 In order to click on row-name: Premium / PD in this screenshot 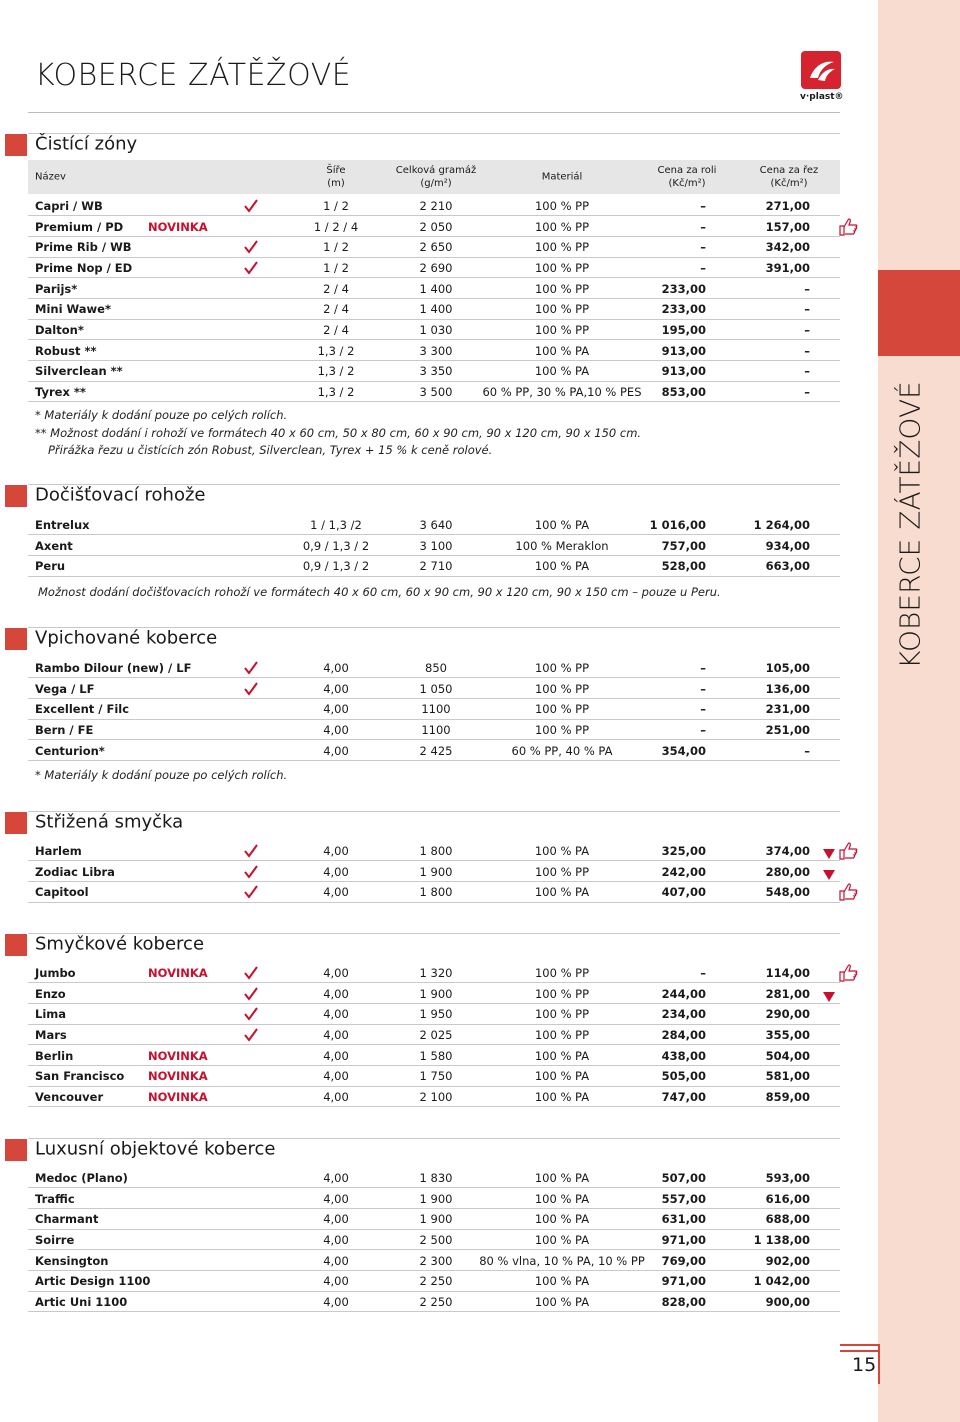, I will do `click(79, 226)`.